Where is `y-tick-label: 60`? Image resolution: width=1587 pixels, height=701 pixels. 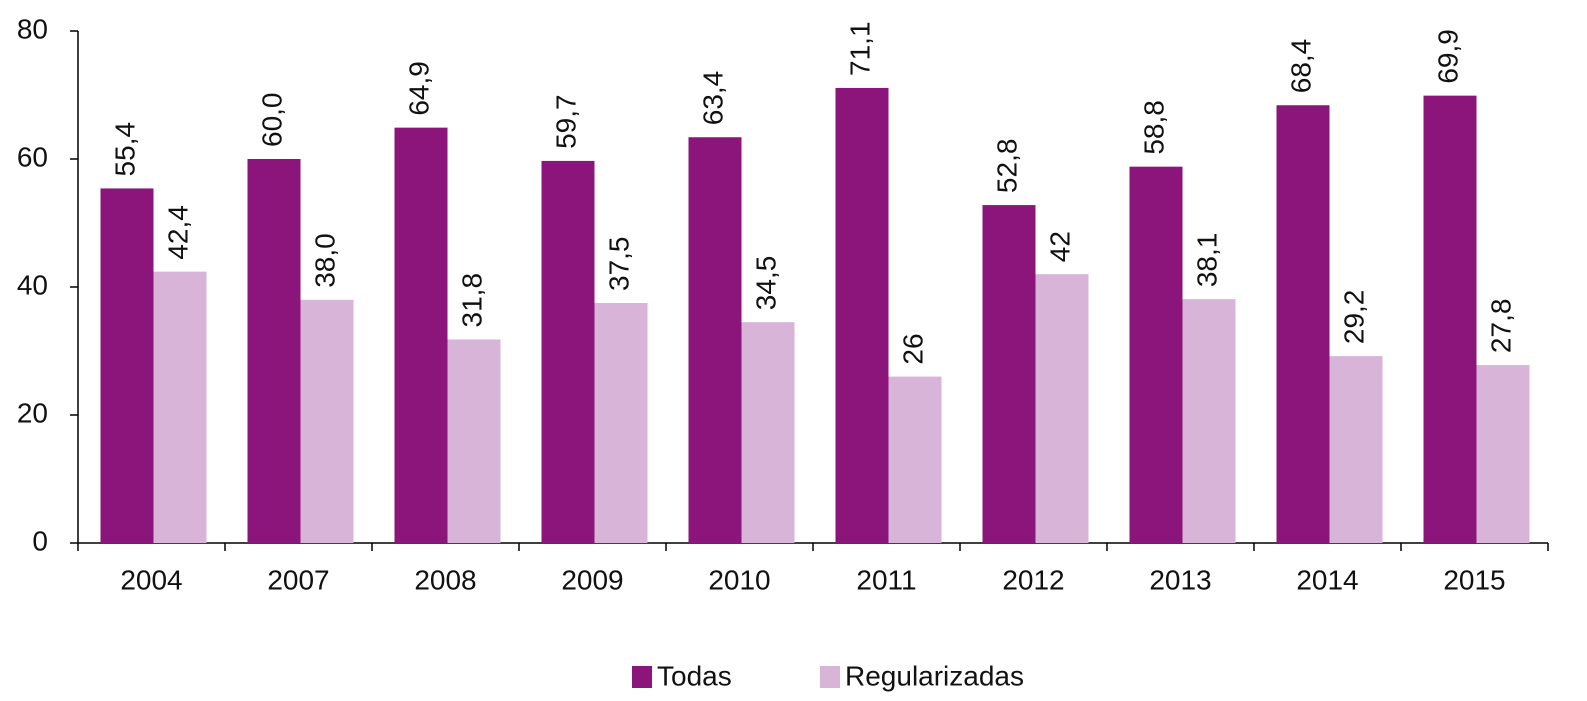
y-tick-label: 60 is located at coordinates (32, 156).